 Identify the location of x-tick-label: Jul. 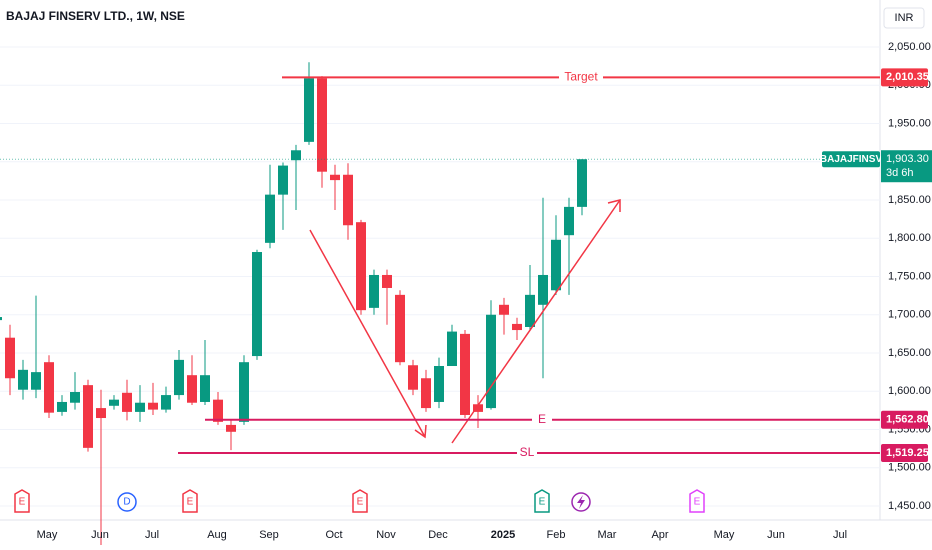
(840, 535).